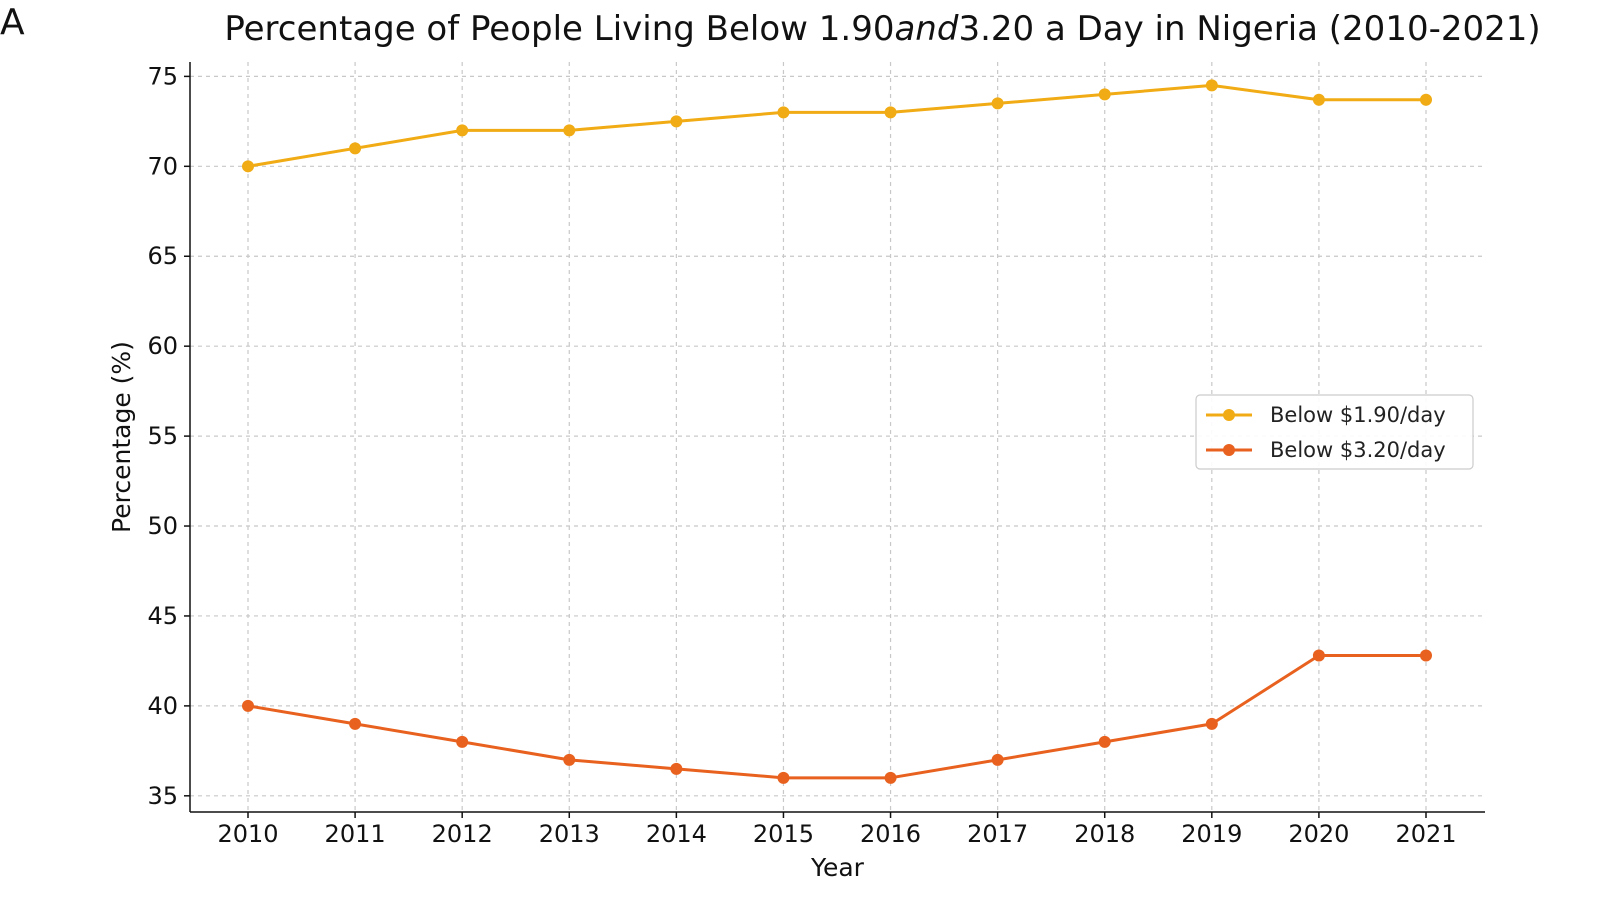 This screenshot has width=1605, height=908. I want to click on y-tick-label: 65, so click(162, 256).